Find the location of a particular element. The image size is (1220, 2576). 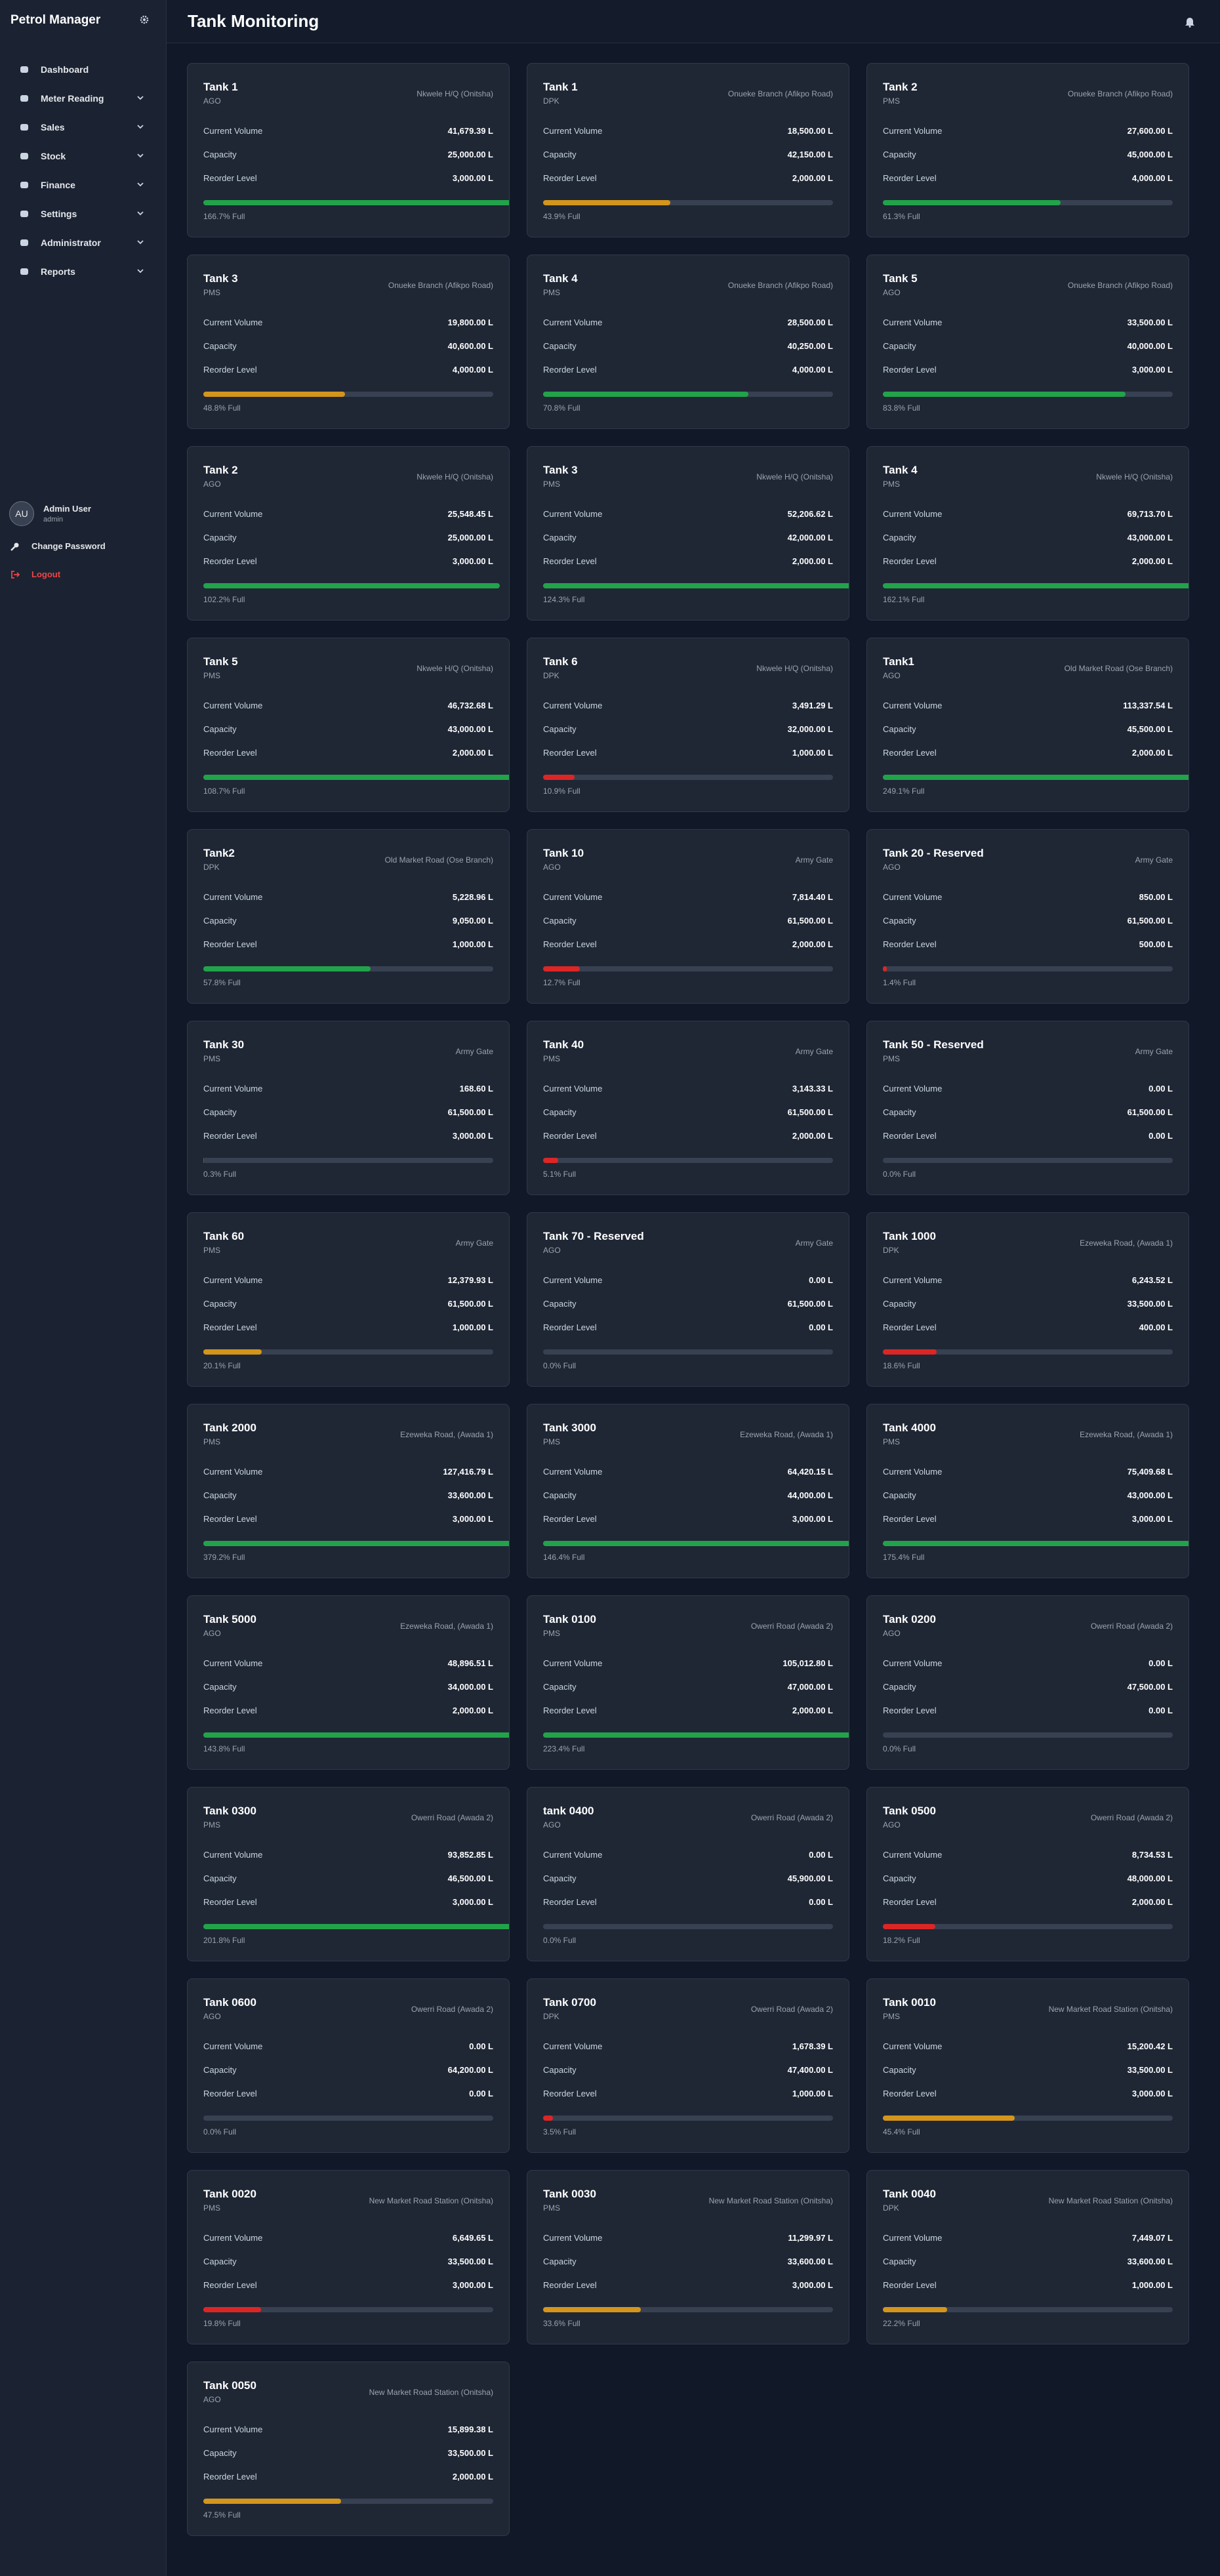

fill-label: 102.2% Full is located at coordinates (224, 599).